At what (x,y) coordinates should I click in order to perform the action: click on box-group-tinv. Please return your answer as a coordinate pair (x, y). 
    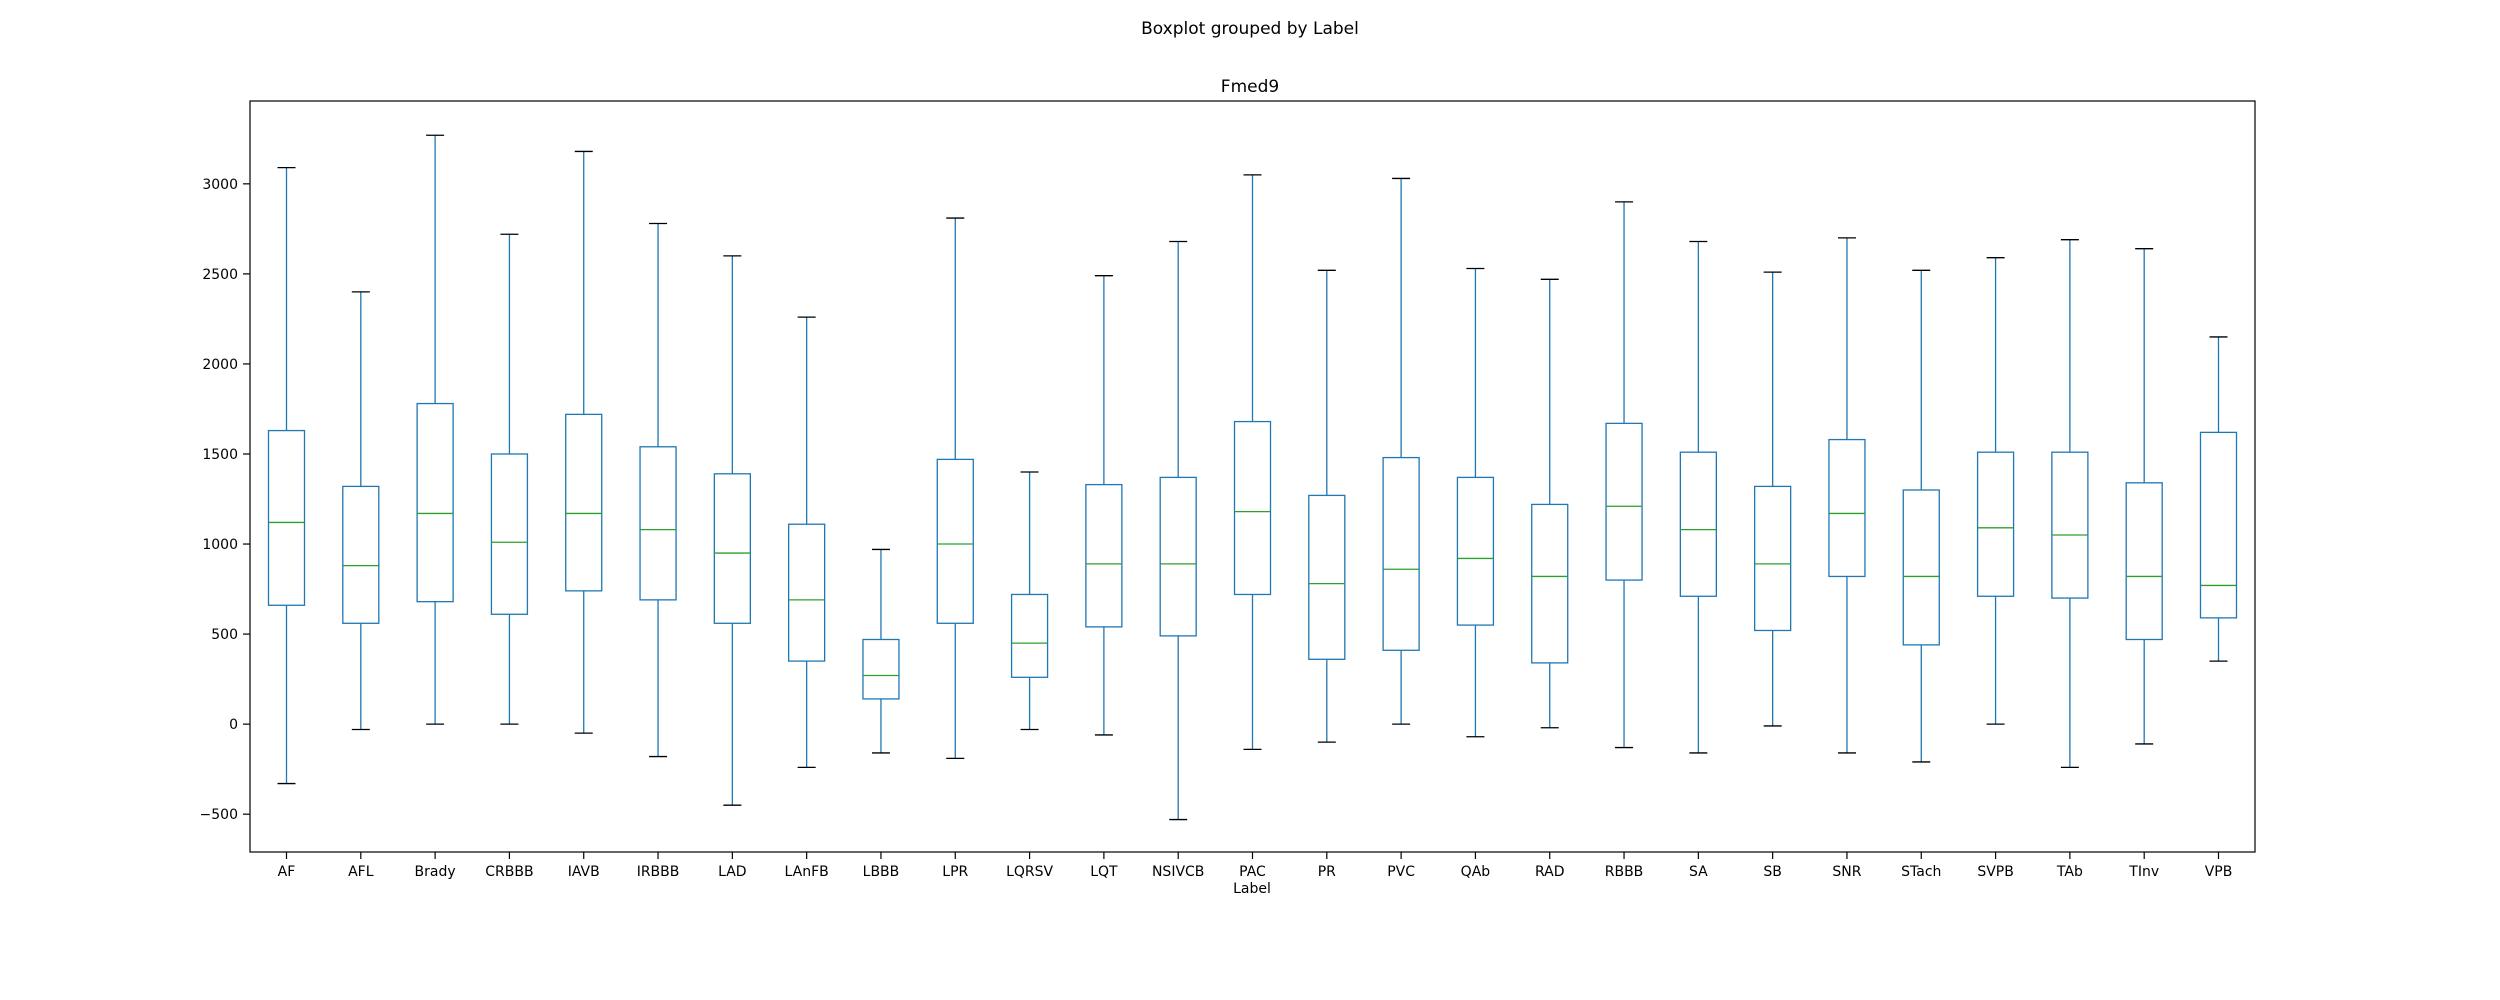
    Looking at the image, I should click on (2144, 496).